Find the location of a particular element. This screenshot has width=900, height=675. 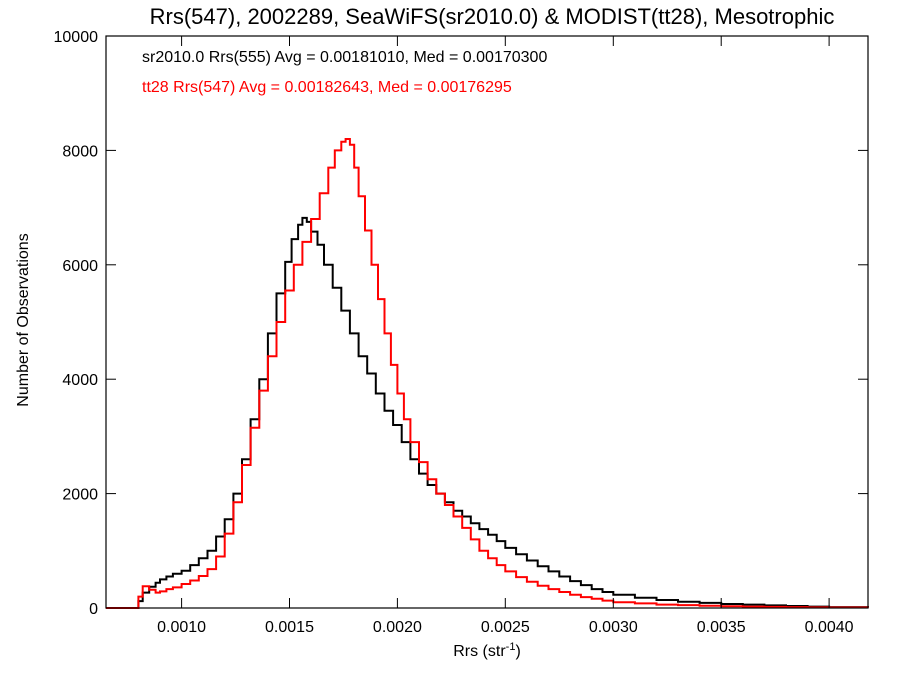

x-axis-label-main: Rrs (str is located at coordinates (479, 651).